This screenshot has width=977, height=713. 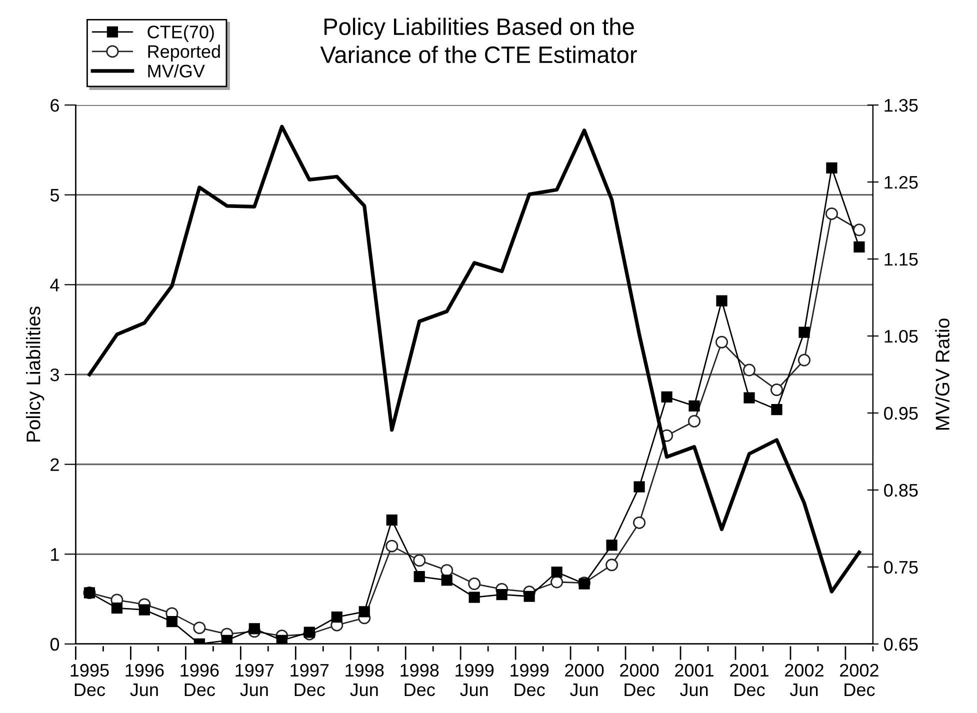 What do you see at coordinates (55, 644) in the screenshot?
I see `y-tick-label: 0` at bounding box center [55, 644].